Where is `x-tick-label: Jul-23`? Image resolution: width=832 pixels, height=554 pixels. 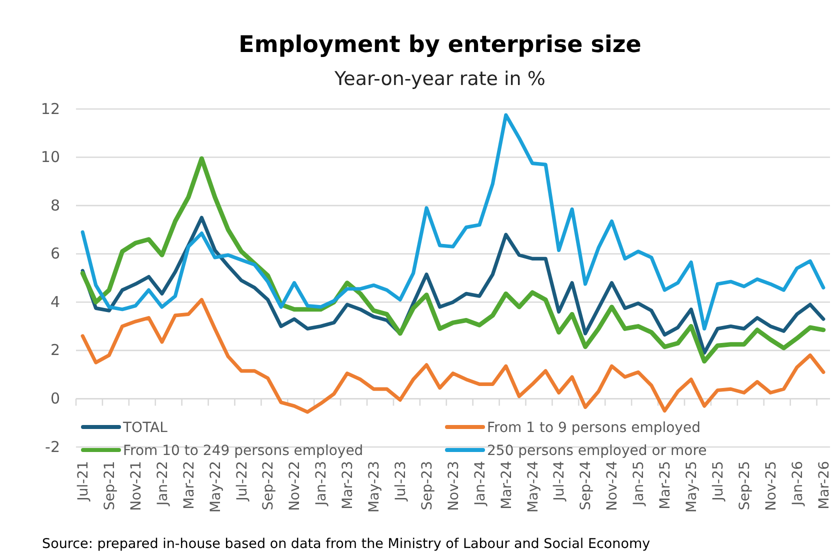 x-tick-label: Jul-23 is located at coordinates (400, 481).